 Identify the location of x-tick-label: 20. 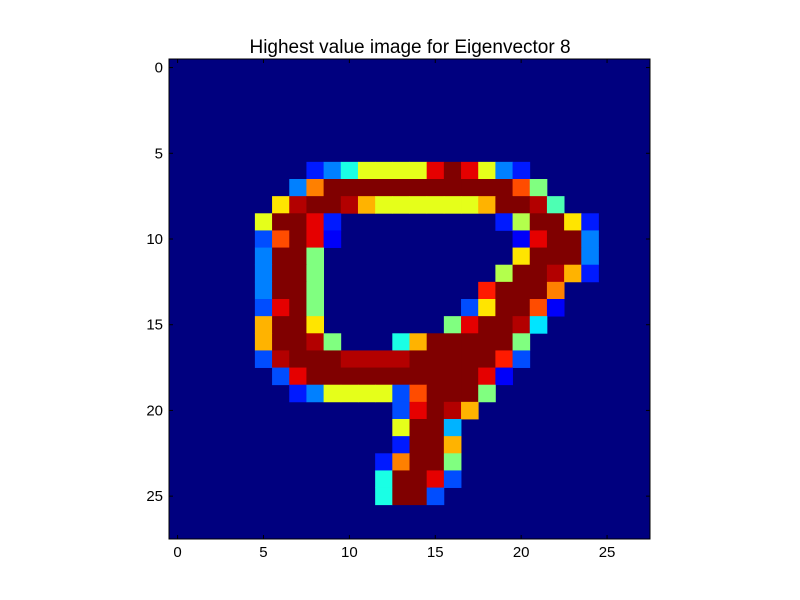
(521, 552).